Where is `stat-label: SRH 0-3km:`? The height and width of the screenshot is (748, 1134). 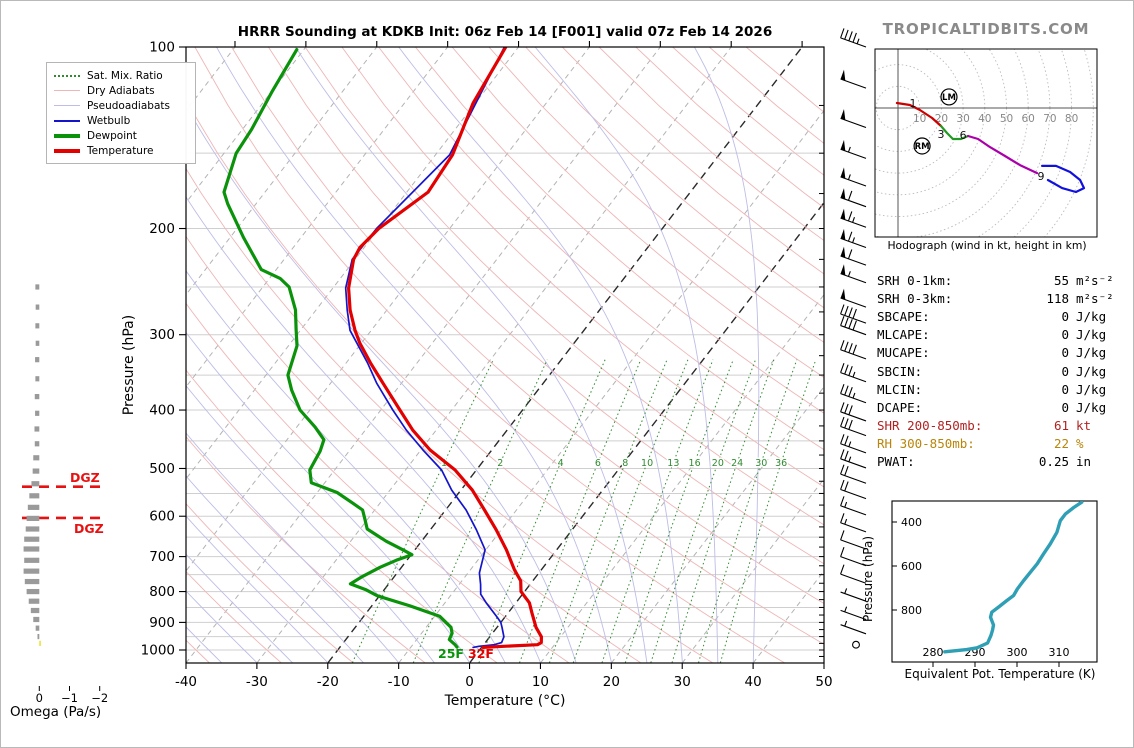 stat-label: SRH 0-3km: is located at coordinates (915, 298).